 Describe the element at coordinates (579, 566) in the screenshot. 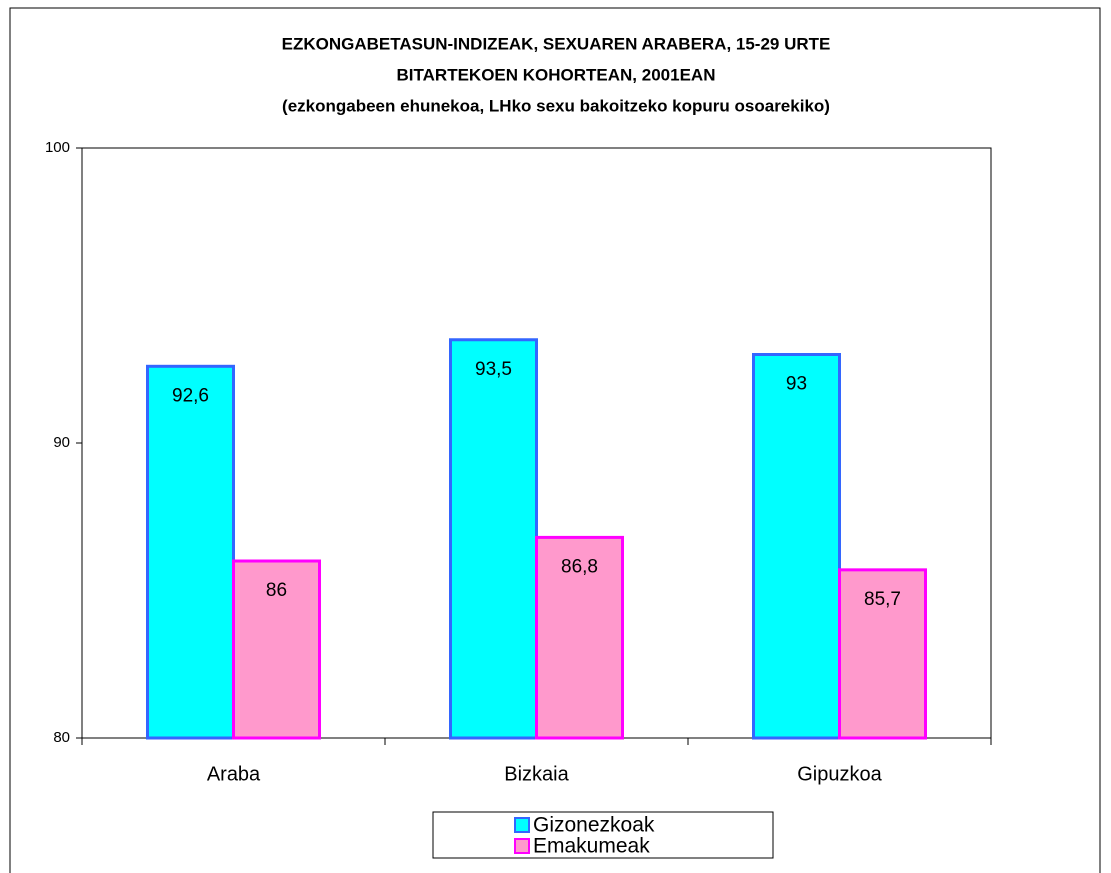

I see `data-label: 86,8` at that location.